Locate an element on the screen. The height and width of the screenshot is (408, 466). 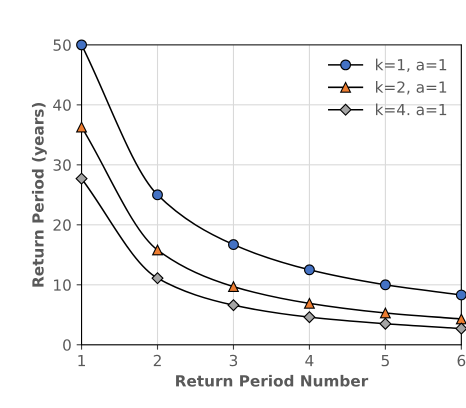
x-tick-label: 1 is located at coordinates (81, 360).